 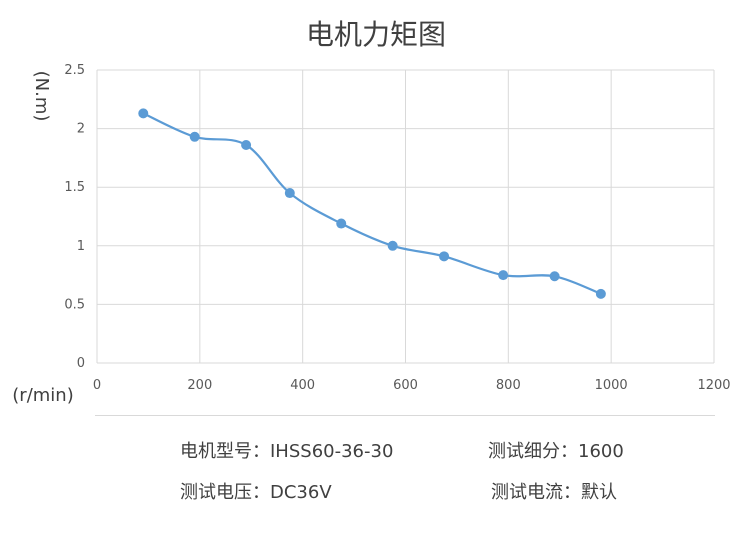 I want to click on x-tick-label: 1200, so click(x=713, y=385).